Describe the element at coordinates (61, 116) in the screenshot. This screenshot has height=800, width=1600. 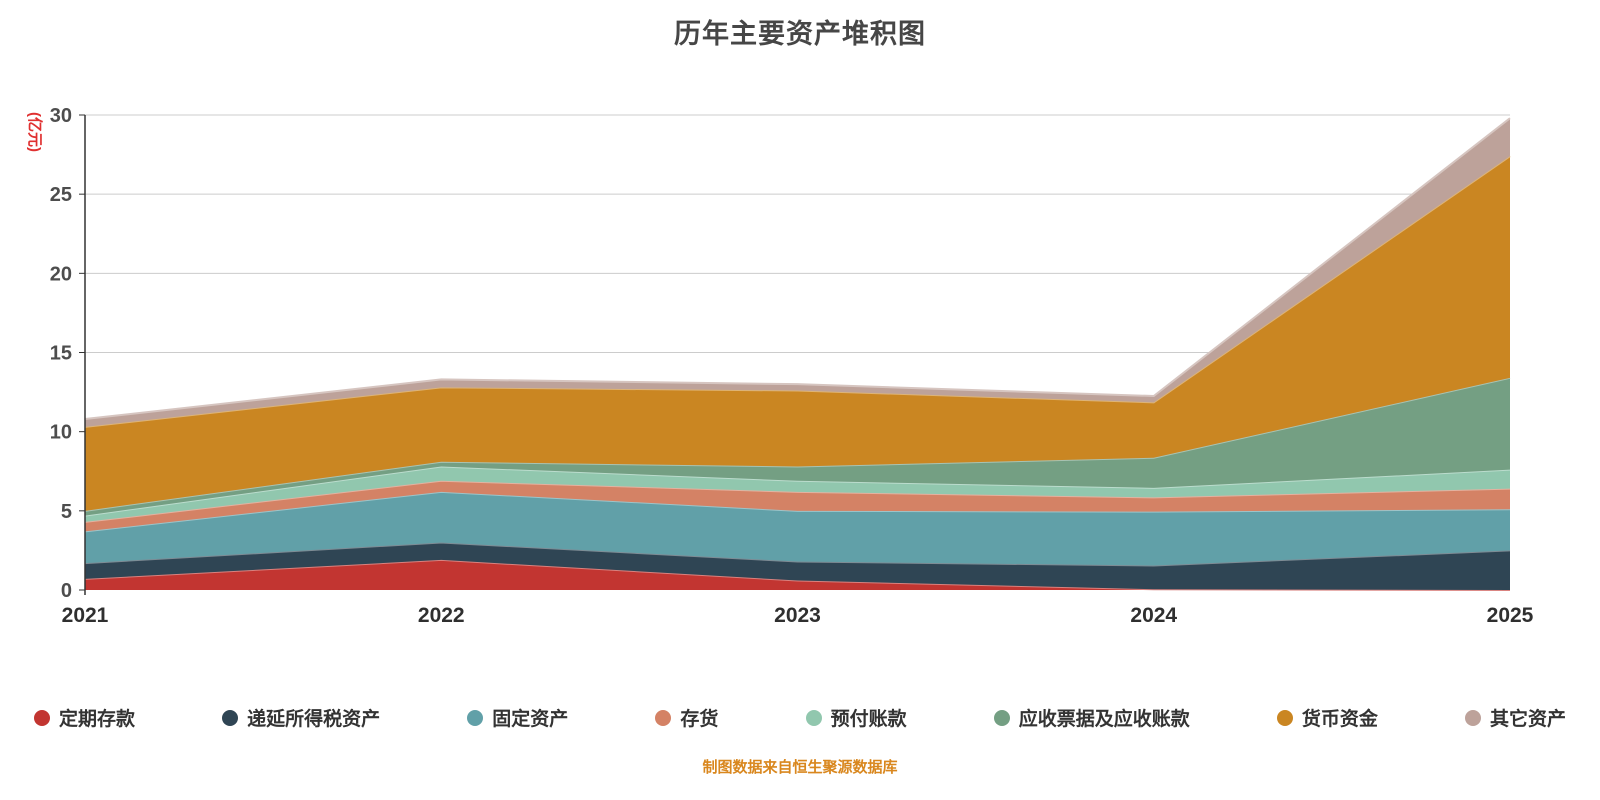
I see `y-tick-label: 30` at that location.